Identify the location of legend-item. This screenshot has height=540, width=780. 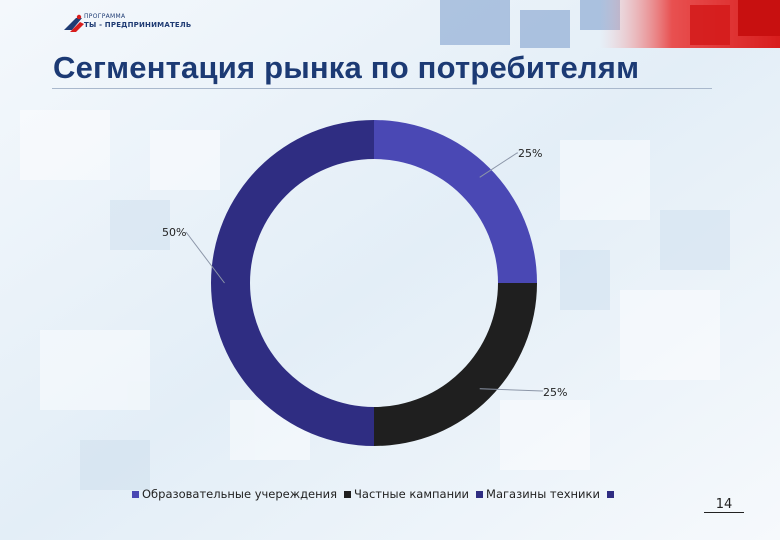
(611, 494).